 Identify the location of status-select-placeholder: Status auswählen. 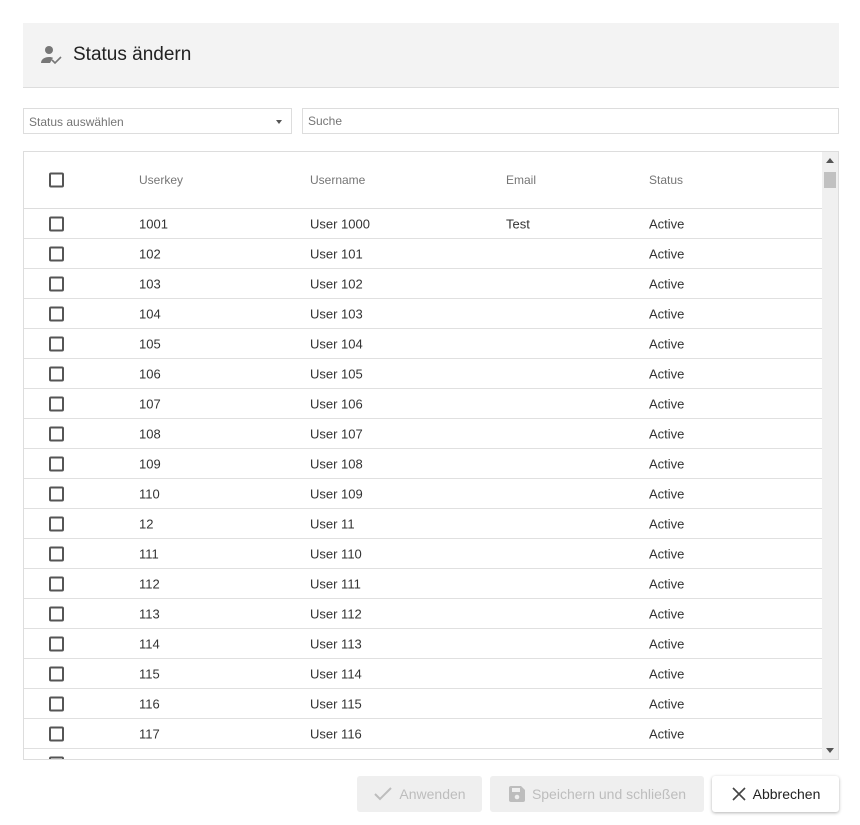
(76, 122).